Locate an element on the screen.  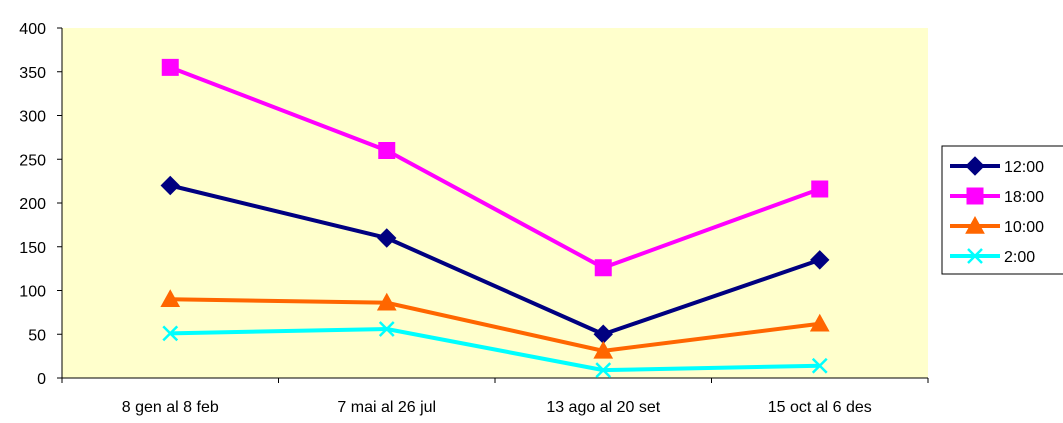
y-tick-label: 300 is located at coordinates (32, 117).